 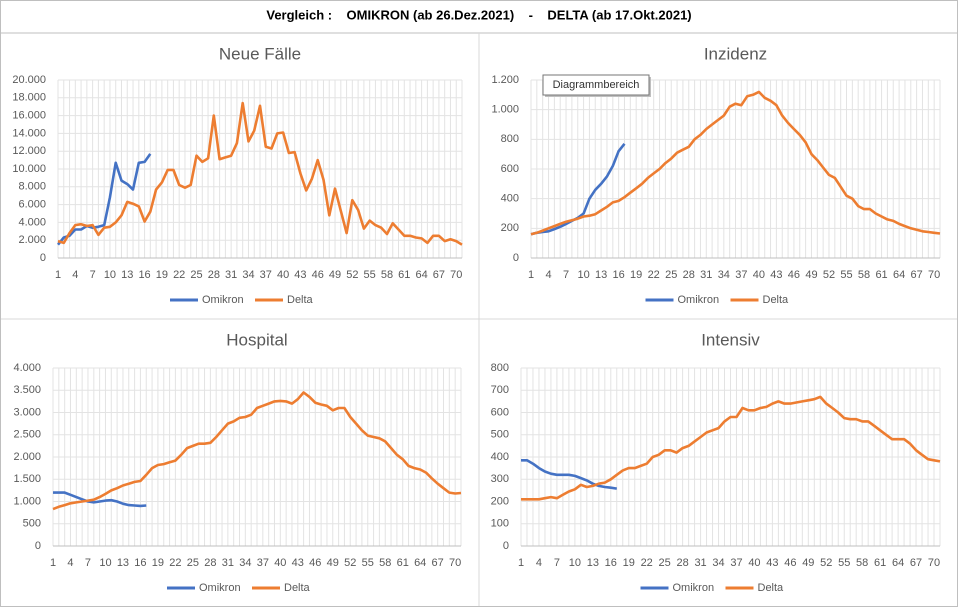 I want to click on y-tick-label: 18.000, so click(x=29, y=98).